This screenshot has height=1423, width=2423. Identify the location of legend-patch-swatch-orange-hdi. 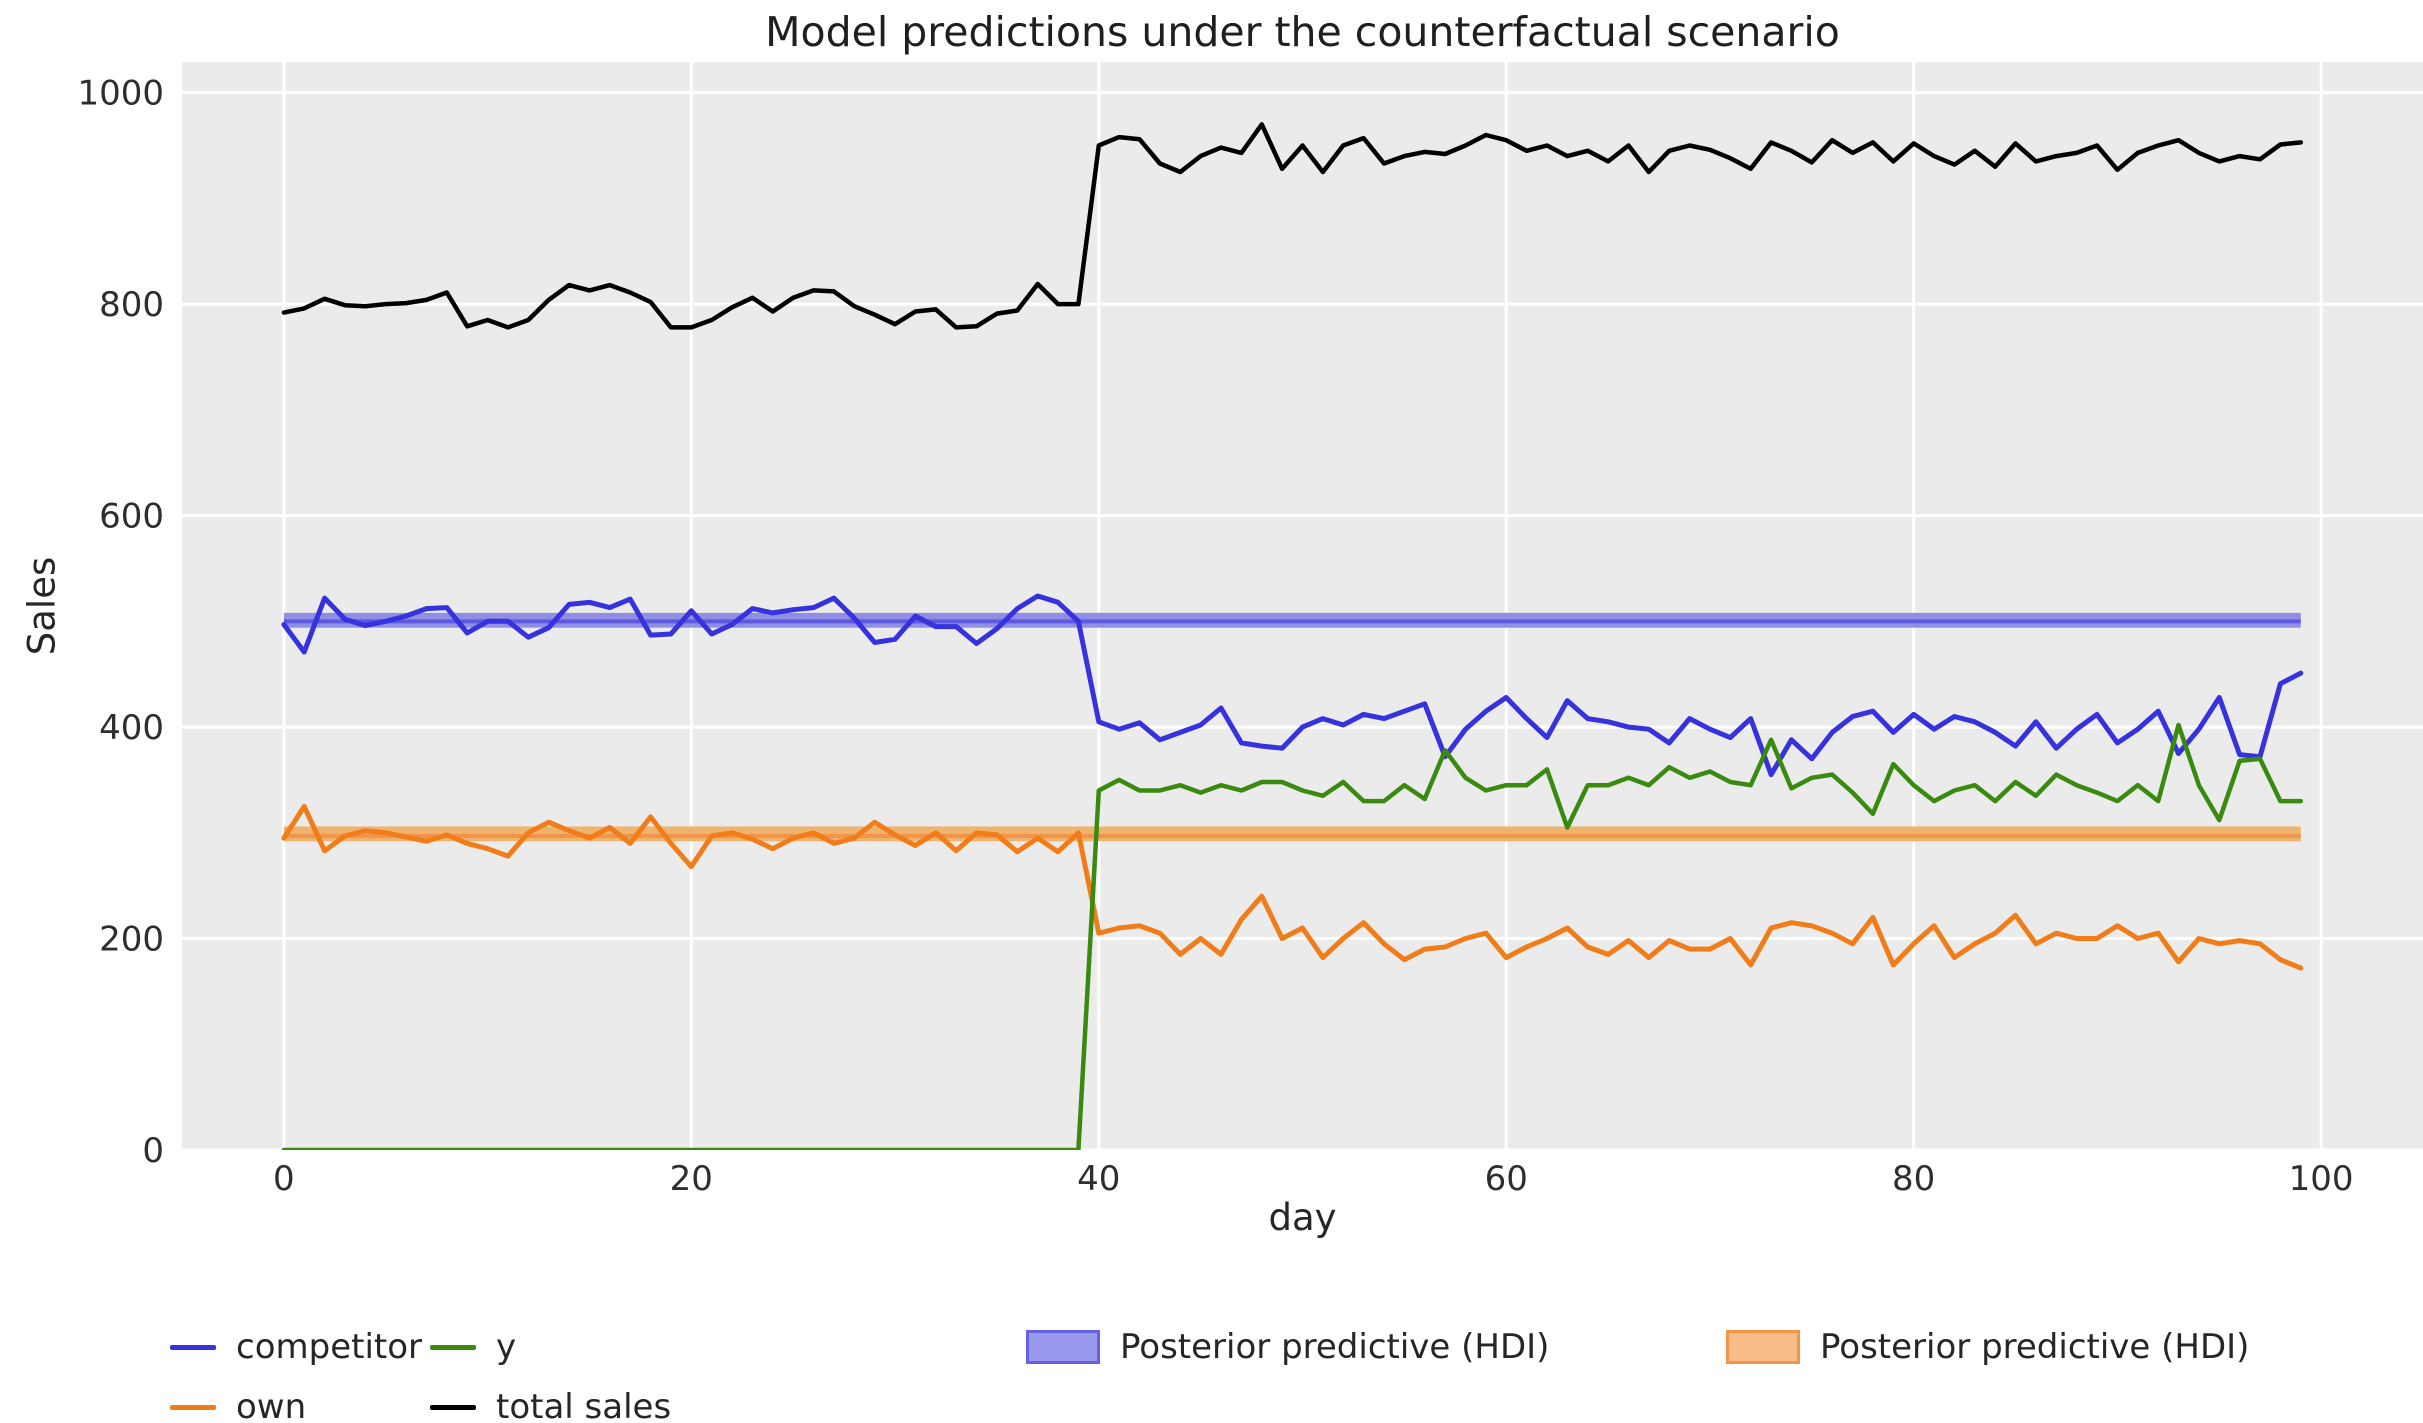
(1763, 1347).